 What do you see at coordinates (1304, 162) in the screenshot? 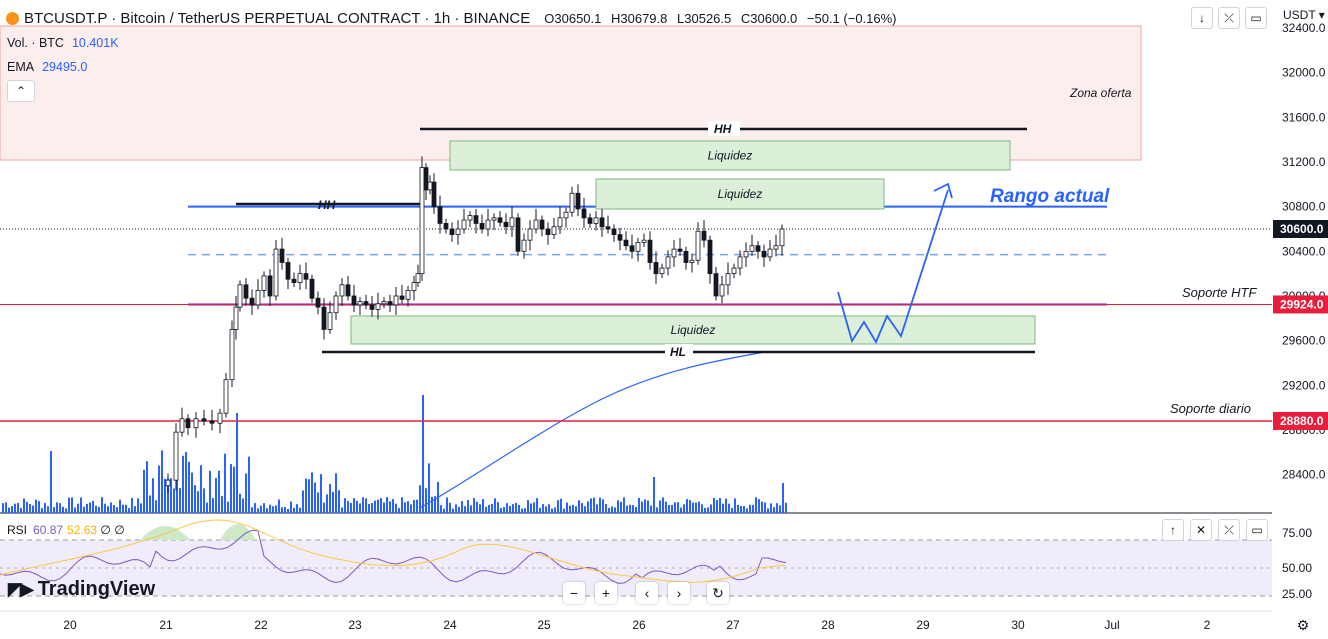
I see `price-tick-label: 31200.0` at bounding box center [1304, 162].